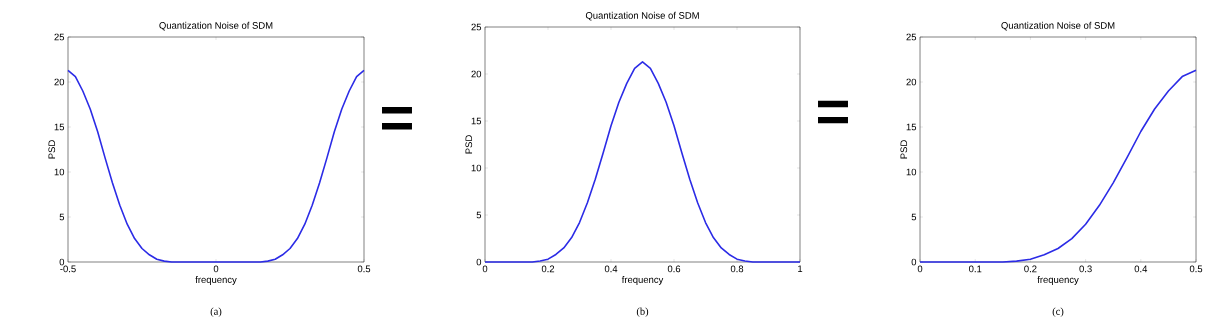  Describe the element at coordinates (216, 312) in the screenshot. I see `text: (a)` at that location.